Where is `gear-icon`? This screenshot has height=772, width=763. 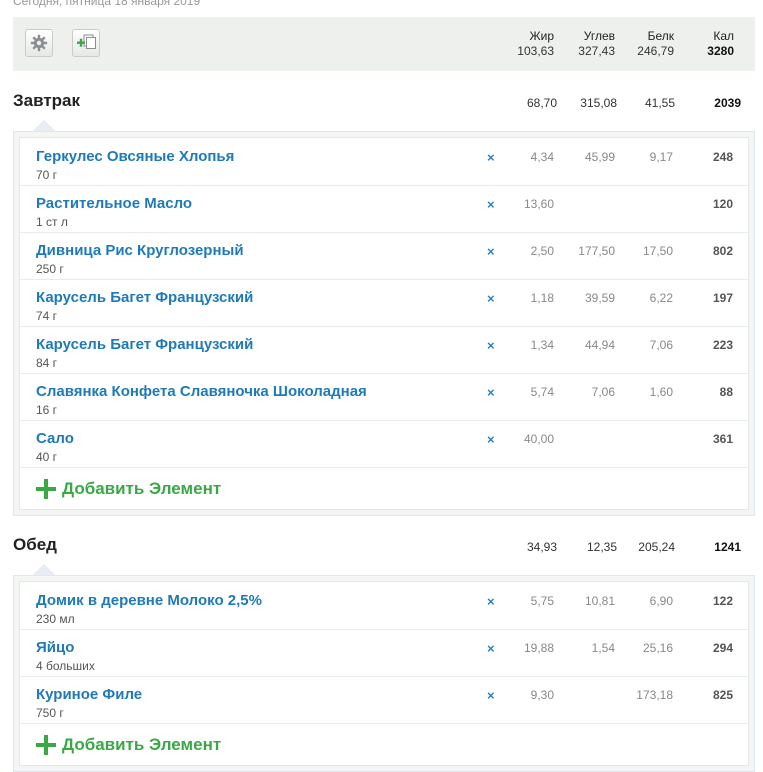
gear-icon is located at coordinates (39, 43).